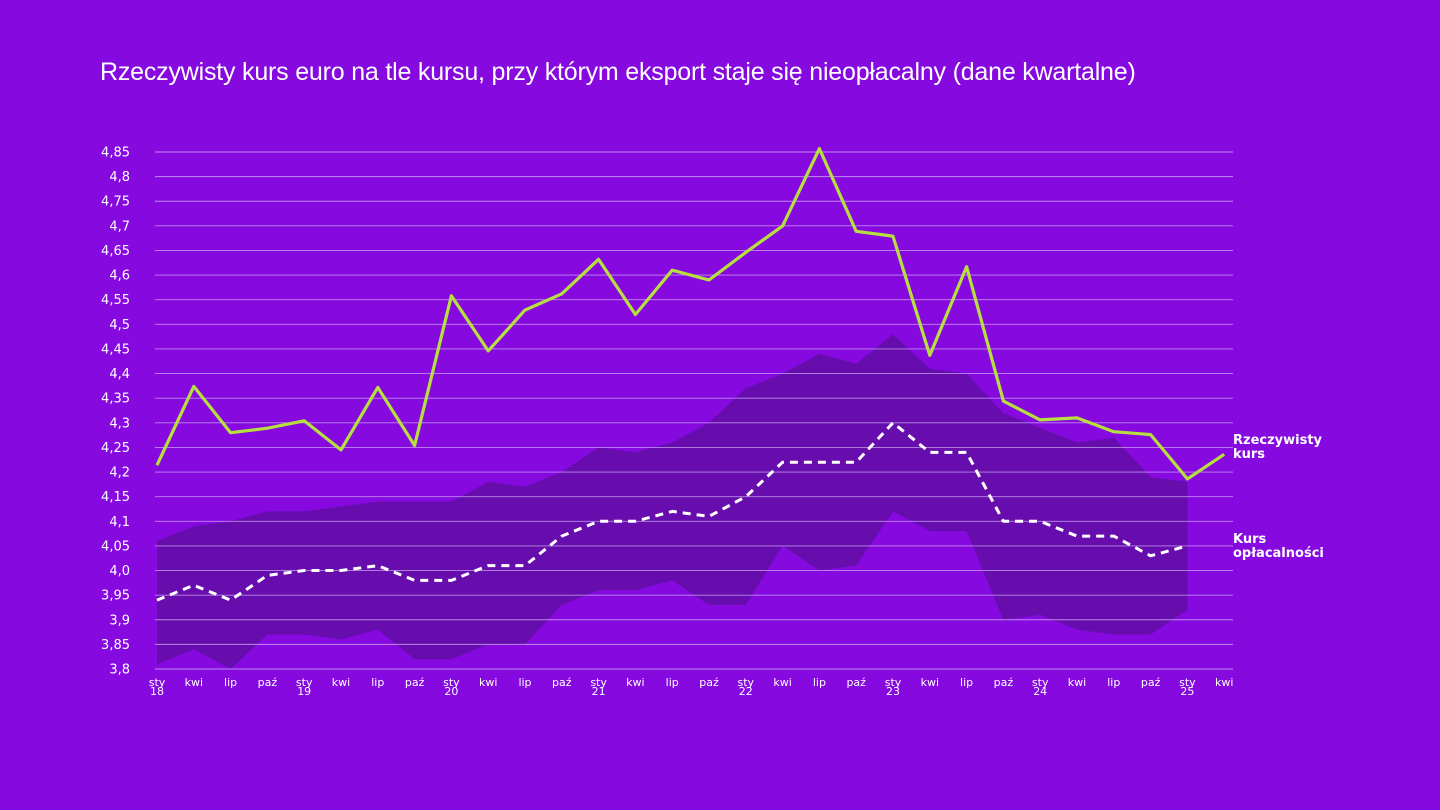 The height and width of the screenshot is (810, 1440). I want to click on y-tick-label: 4,55, so click(115, 300).